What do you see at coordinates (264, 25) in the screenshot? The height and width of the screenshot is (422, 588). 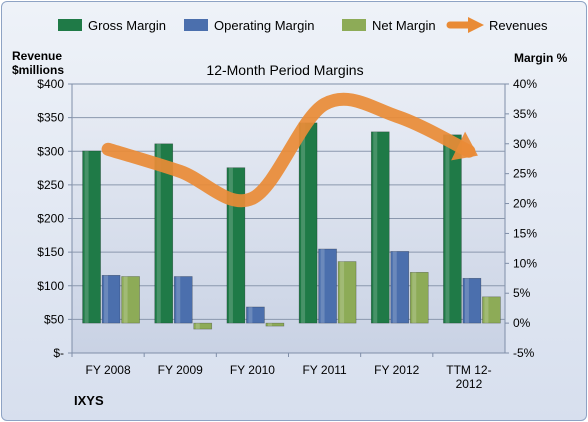 I see `legend-label-operating-margin: Operating Margin` at bounding box center [264, 25].